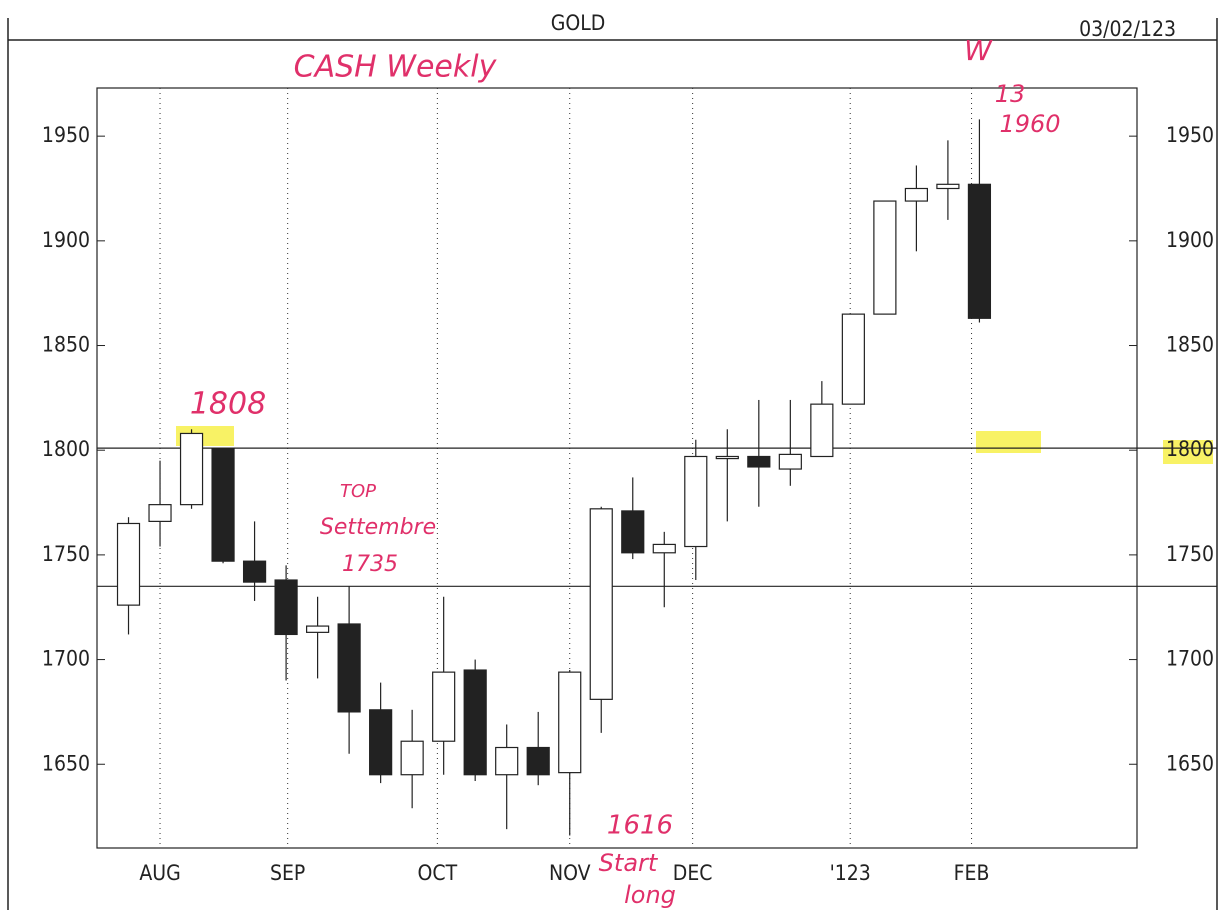 The height and width of the screenshot is (910, 1224). What do you see at coordinates (629, 863) in the screenshot?
I see `annotation: Start` at bounding box center [629, 863].